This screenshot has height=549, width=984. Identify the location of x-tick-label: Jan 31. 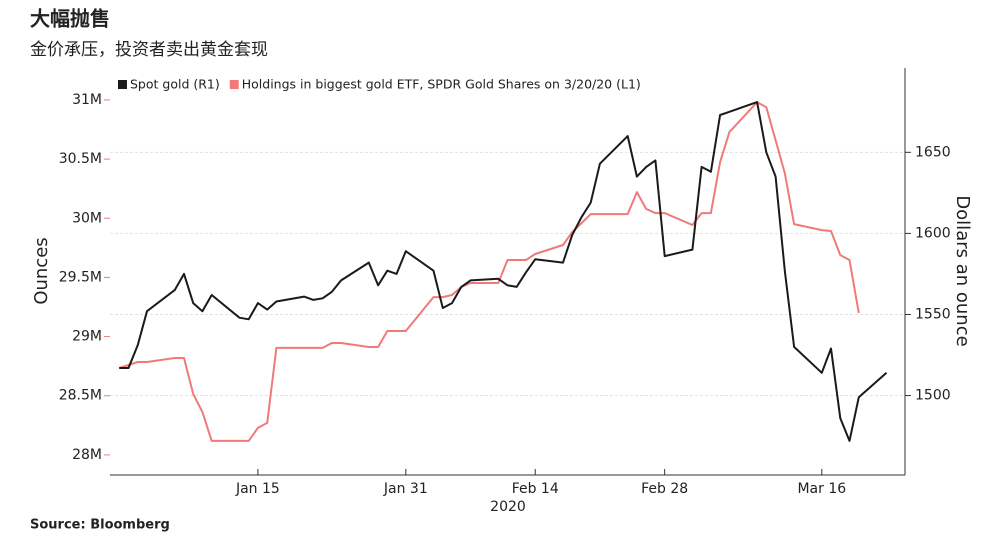
(405, 489).